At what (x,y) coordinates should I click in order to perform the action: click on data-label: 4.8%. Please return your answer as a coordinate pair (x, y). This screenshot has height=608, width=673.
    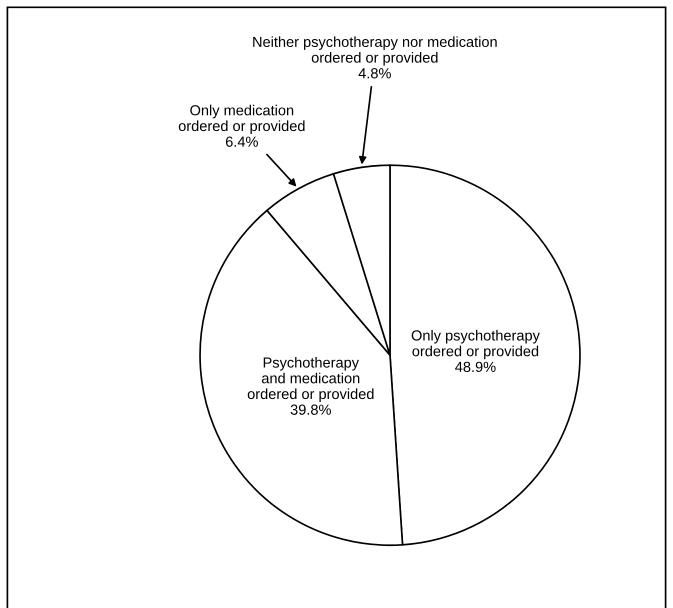
    Looking at the image, I should click on (374, 73).